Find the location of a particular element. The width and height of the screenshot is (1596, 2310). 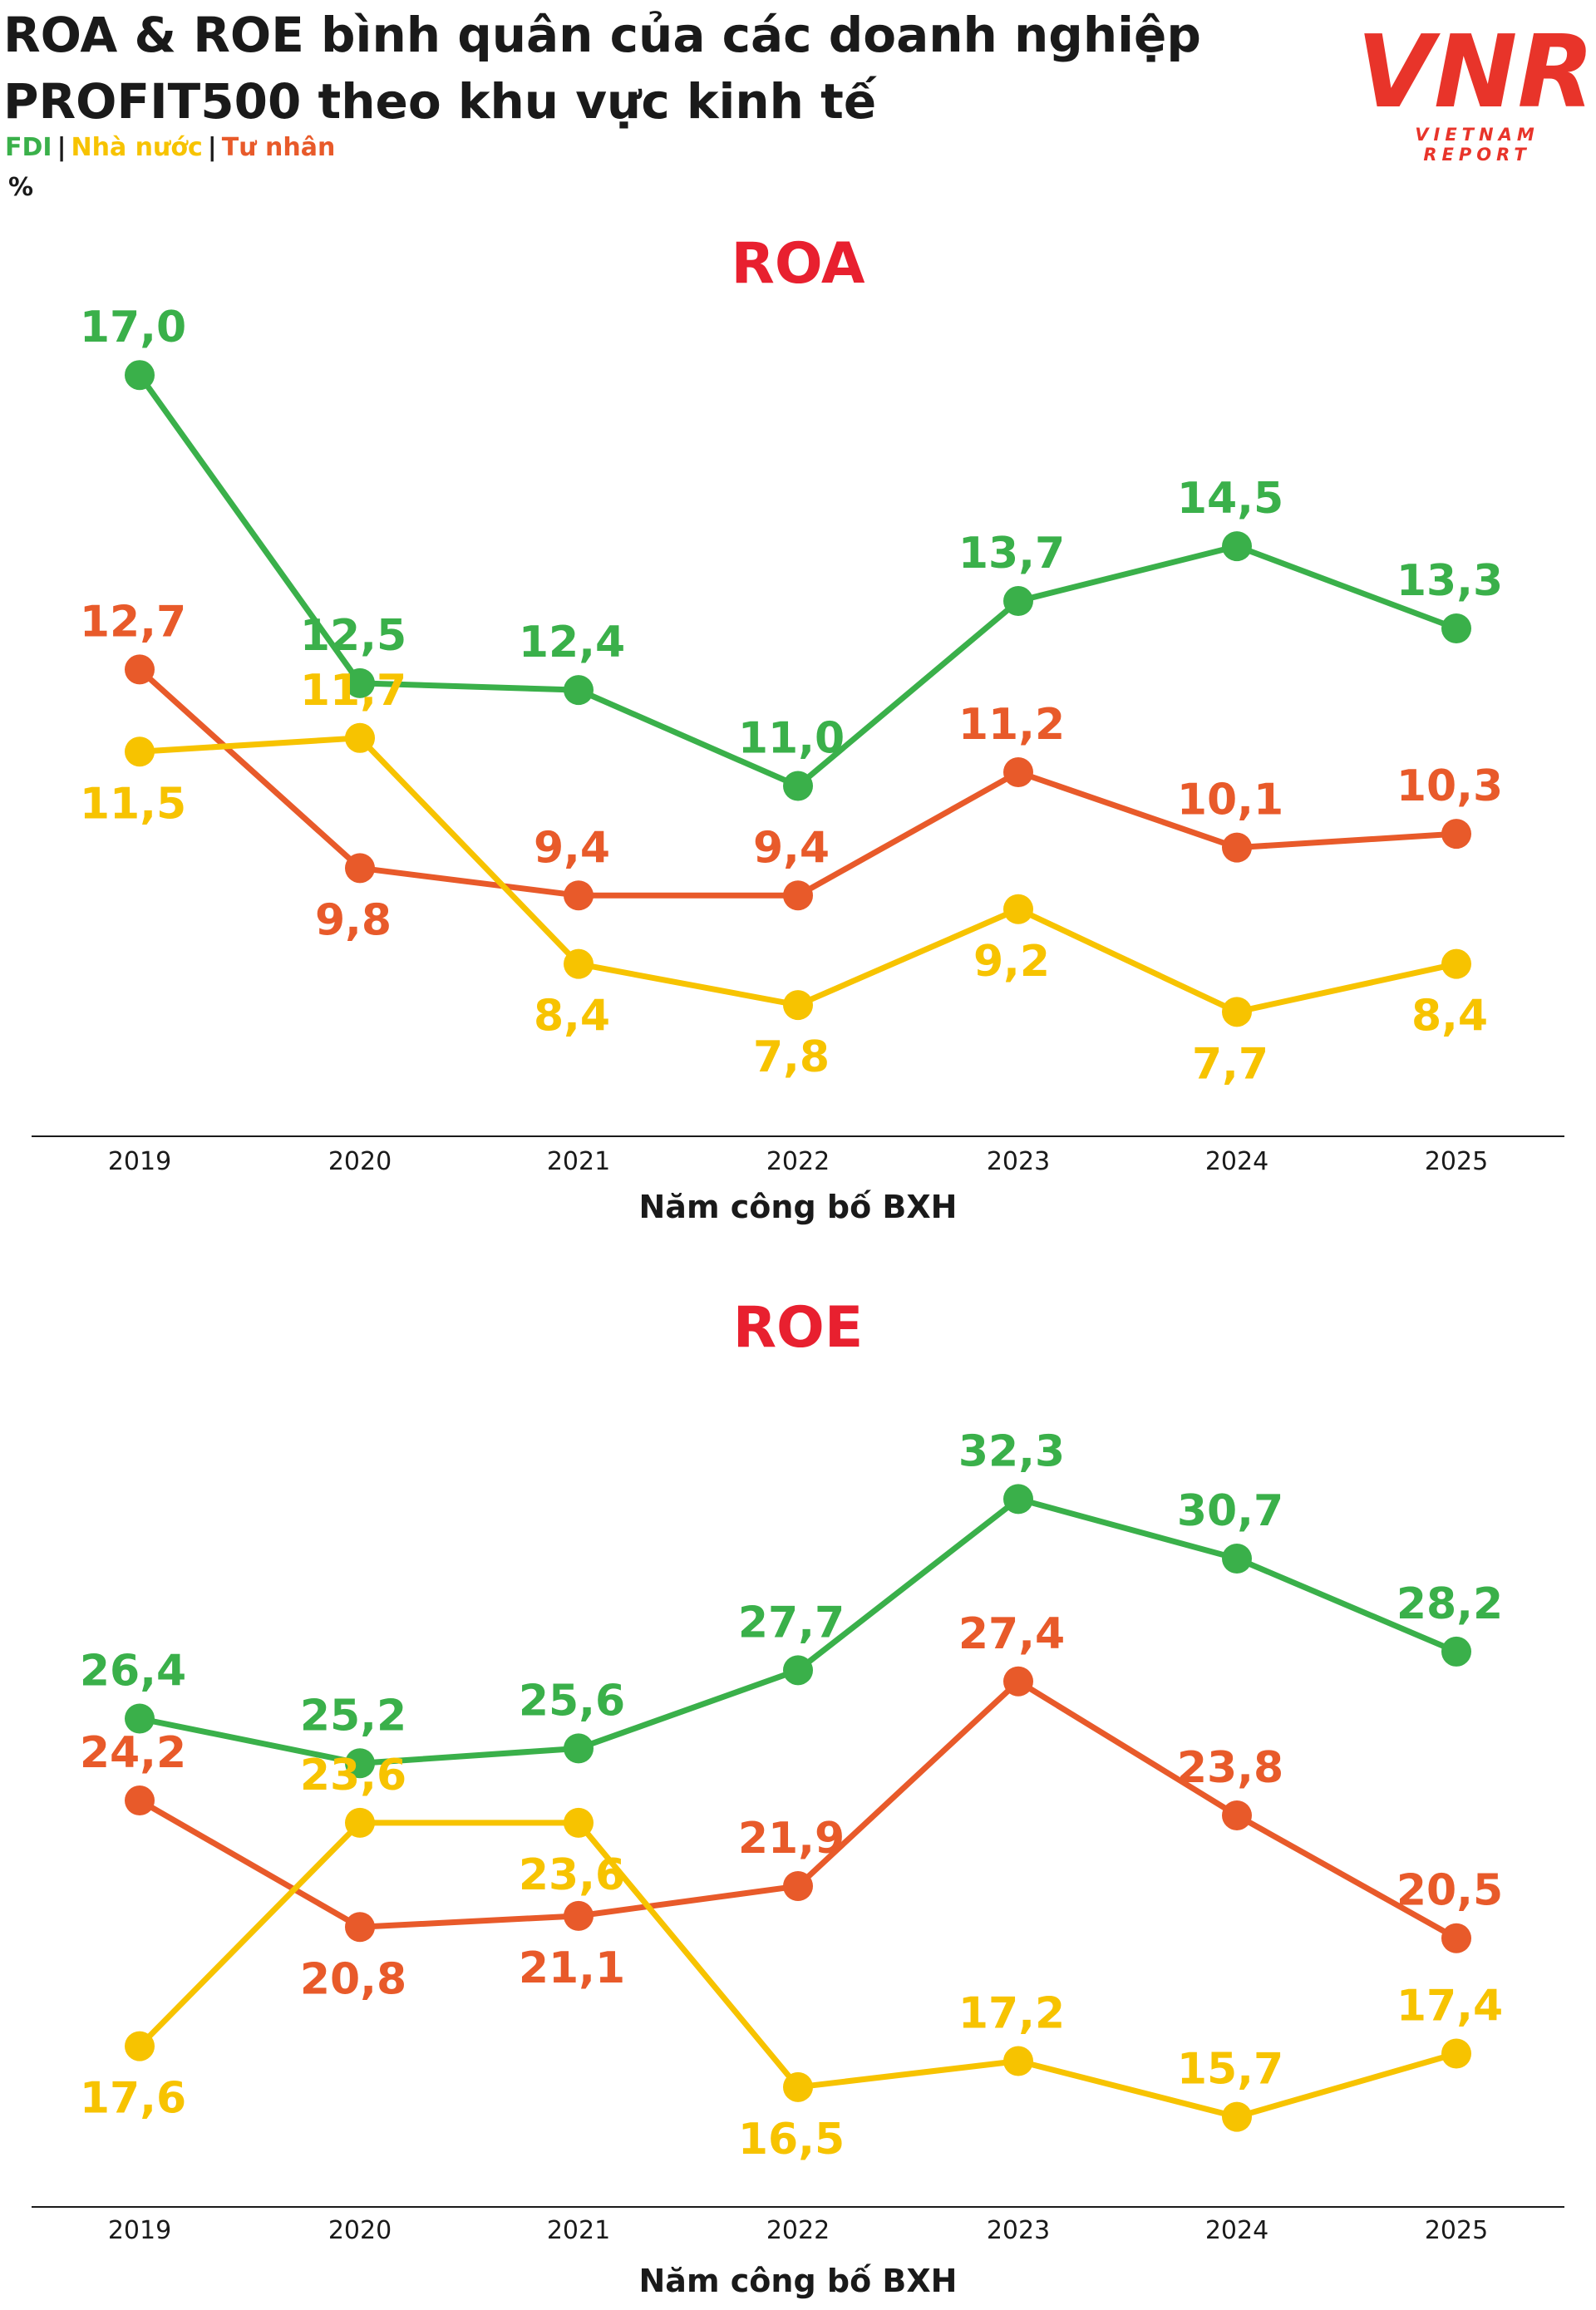

data-label-fdi: 25,2 is located at coordinates (353, 1716).